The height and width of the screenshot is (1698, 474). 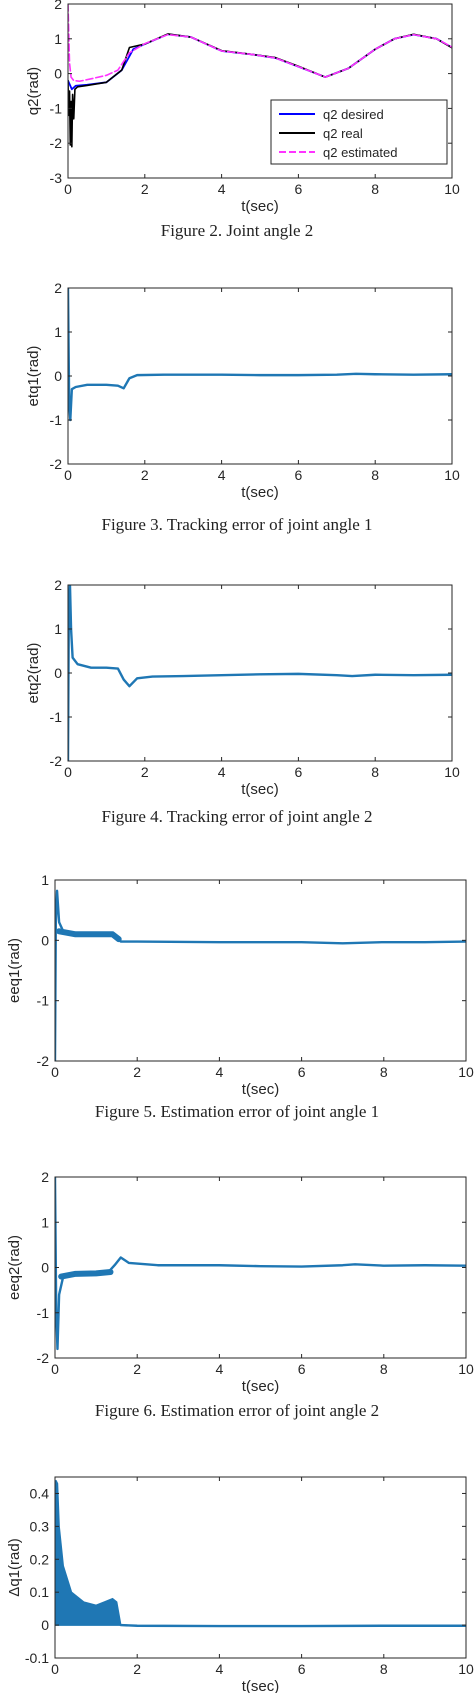 I want to click on y-axis-label: Δq1(rad), so click(x=14, y=1567).